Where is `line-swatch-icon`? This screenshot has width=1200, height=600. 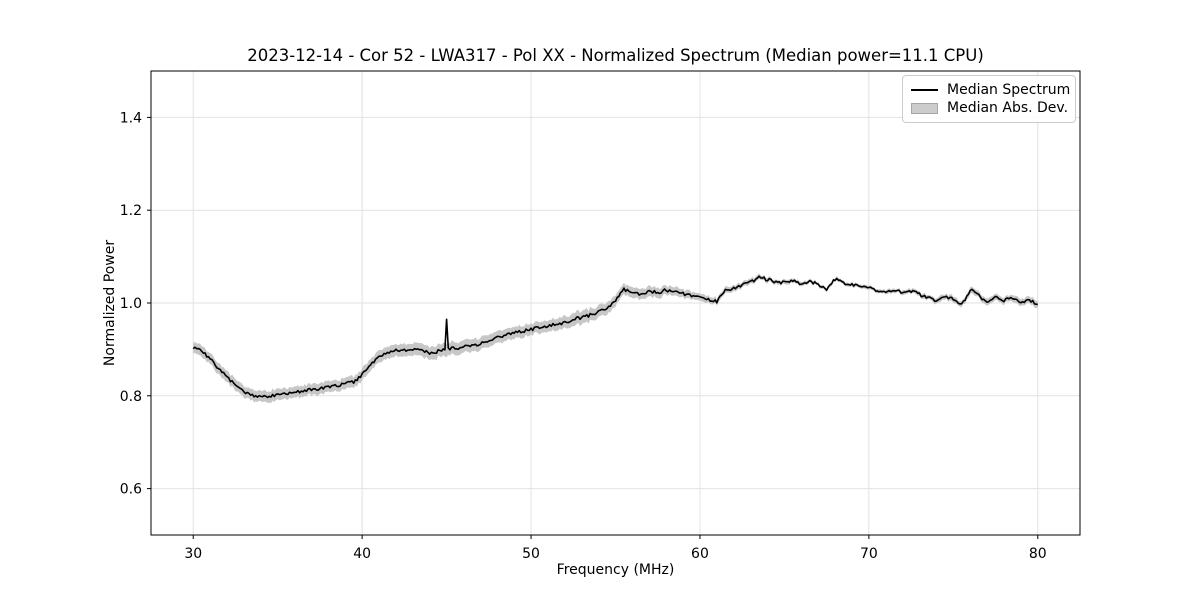 line-swatch-icon is located at coordinates (924, 90).